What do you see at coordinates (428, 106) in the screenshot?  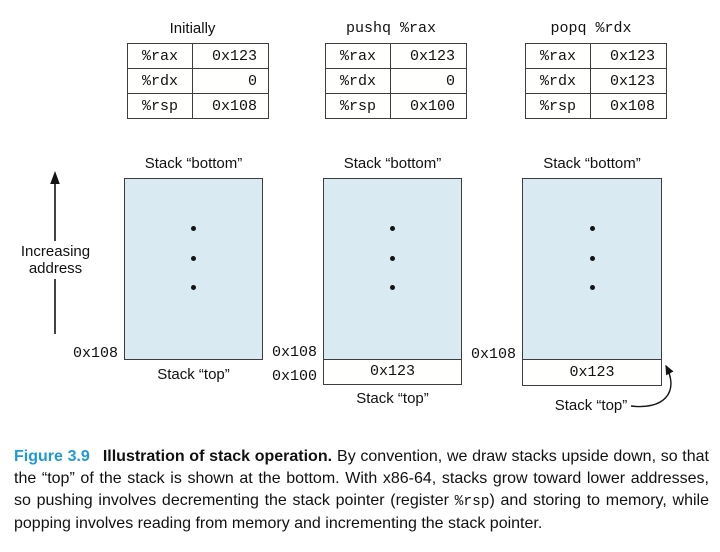 I see `register-value-cell: 0x100` at bounding box center [428, 106].